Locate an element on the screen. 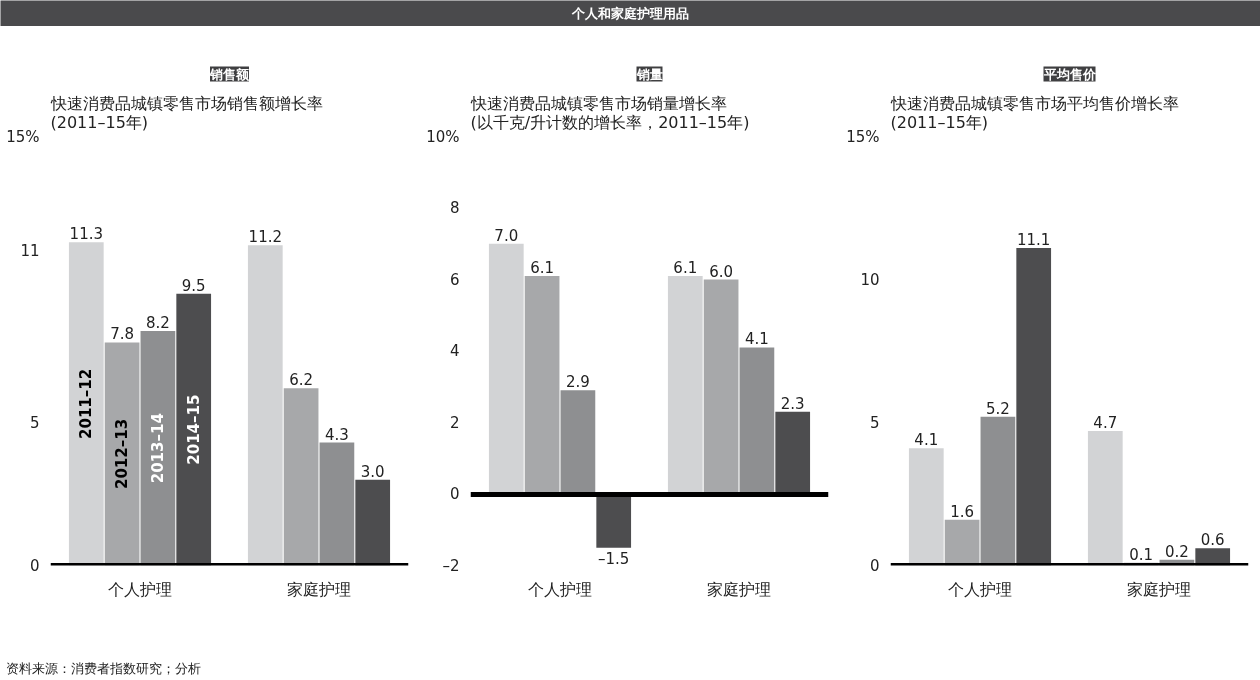 This screenshot has width=1260, height=680. data-label: 11.3 is located at coordinates (86, 234).